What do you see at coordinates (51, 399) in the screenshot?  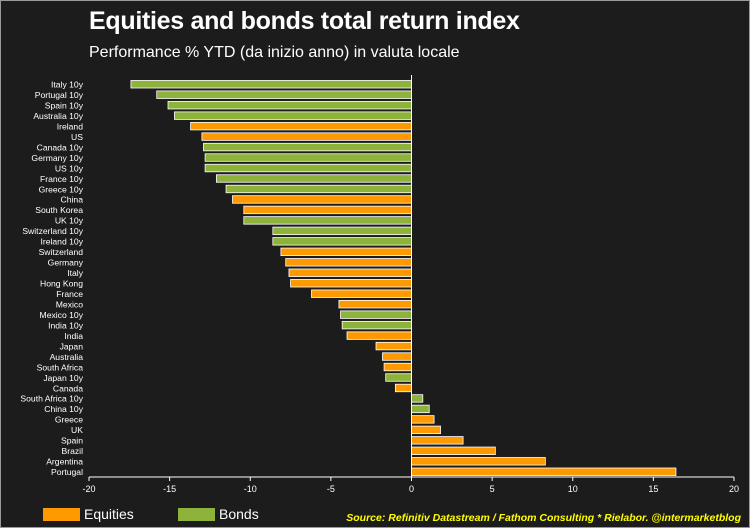 I see `category-label: South Africa 10y` at bounding box center [51, 399].